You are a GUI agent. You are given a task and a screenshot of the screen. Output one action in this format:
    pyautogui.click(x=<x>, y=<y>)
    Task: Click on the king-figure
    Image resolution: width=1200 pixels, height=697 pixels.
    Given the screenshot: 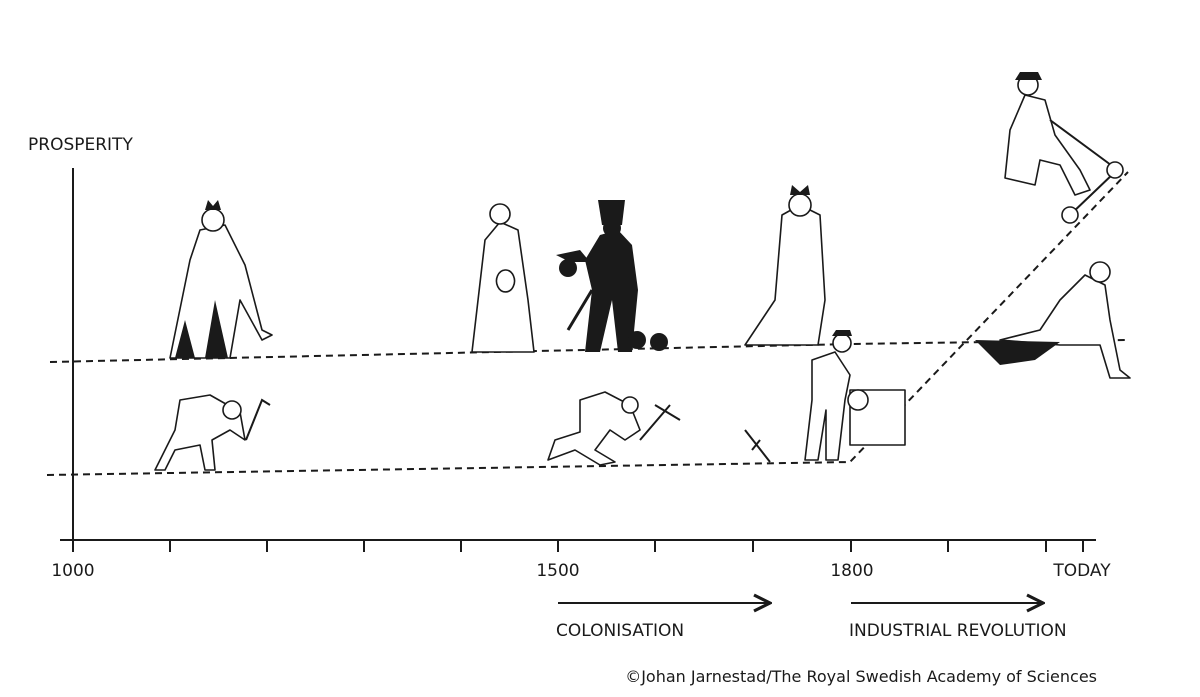 What is the action you would take?
    pyautogui.click(x=221, y=279)
    